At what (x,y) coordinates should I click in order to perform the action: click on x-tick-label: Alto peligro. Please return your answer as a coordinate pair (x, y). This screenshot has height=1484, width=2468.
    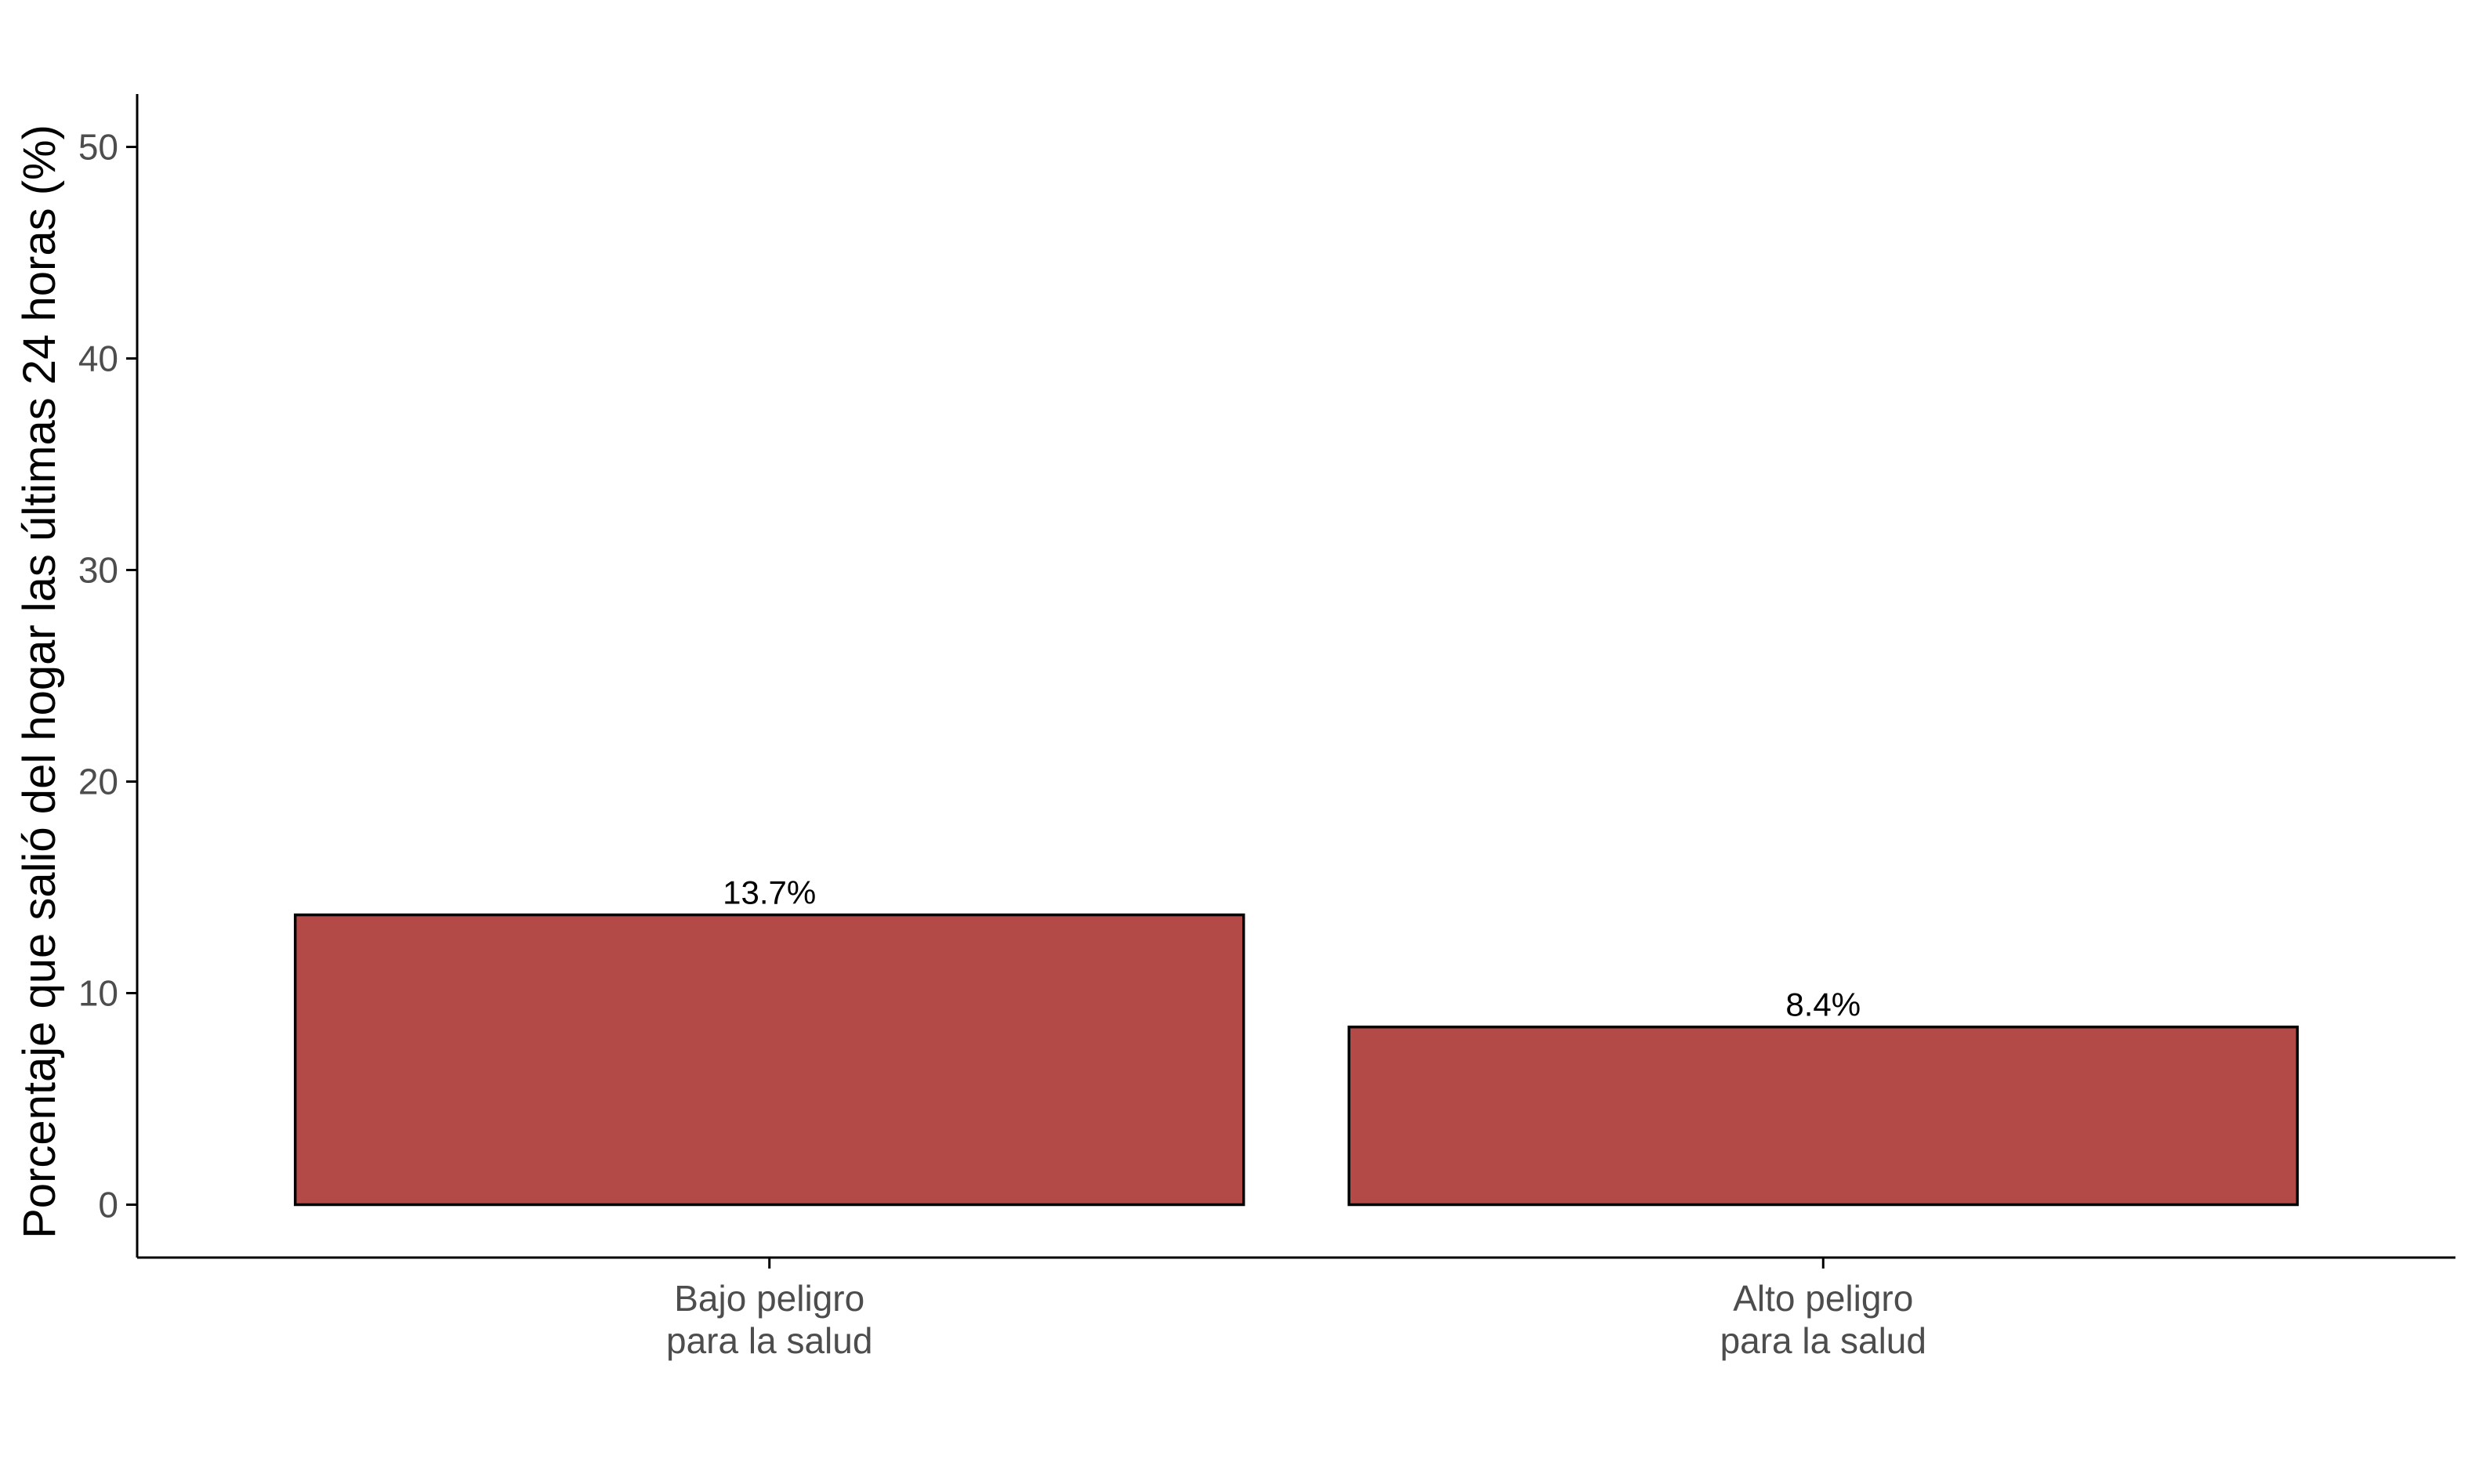
    Looking at the image, I should click on (1823, 1298).